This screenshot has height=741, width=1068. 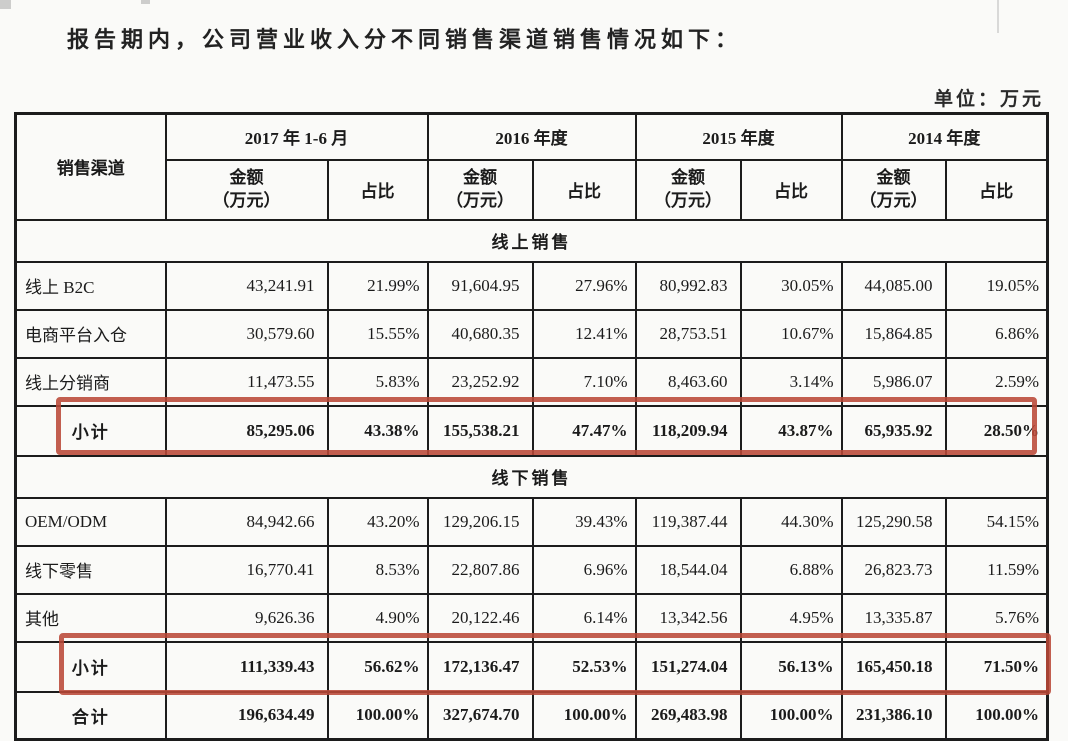 I want to click on ratio-cell: 54.15%, so click(x=996, y=521).